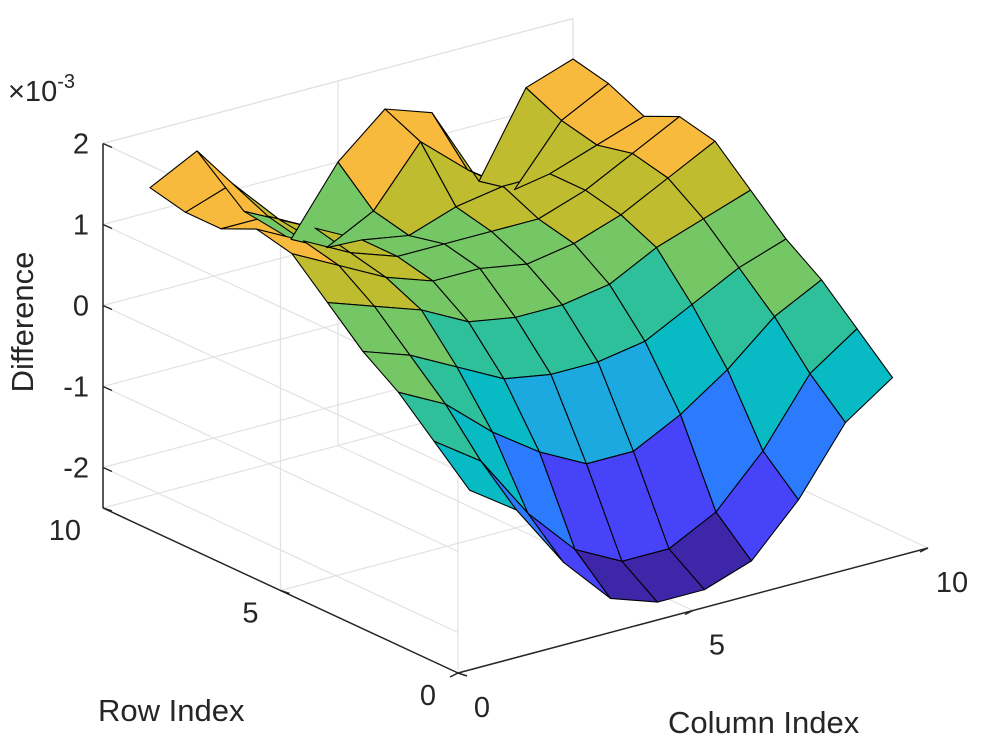  I want to click on surface-patch, so click(851, 376).